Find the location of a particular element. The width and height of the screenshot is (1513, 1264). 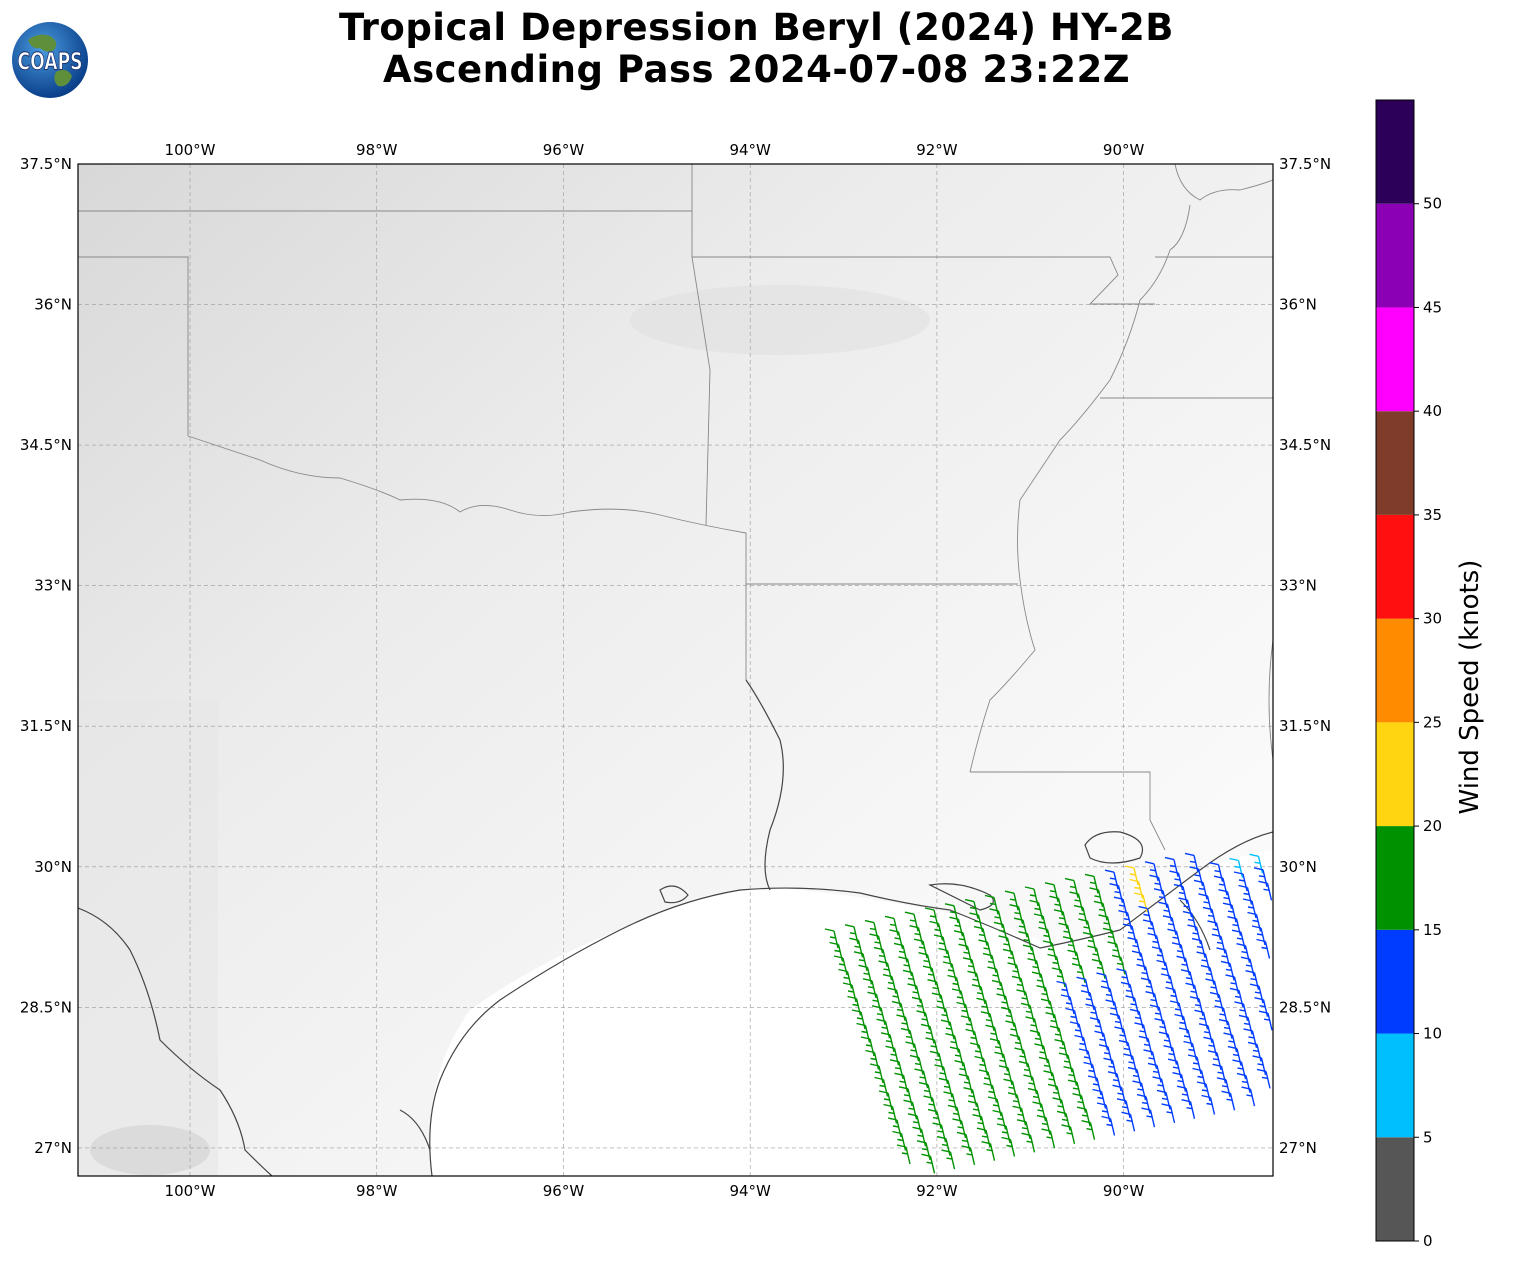

colorbar-tick-label: 15 is located at coordinates (1432, 930).